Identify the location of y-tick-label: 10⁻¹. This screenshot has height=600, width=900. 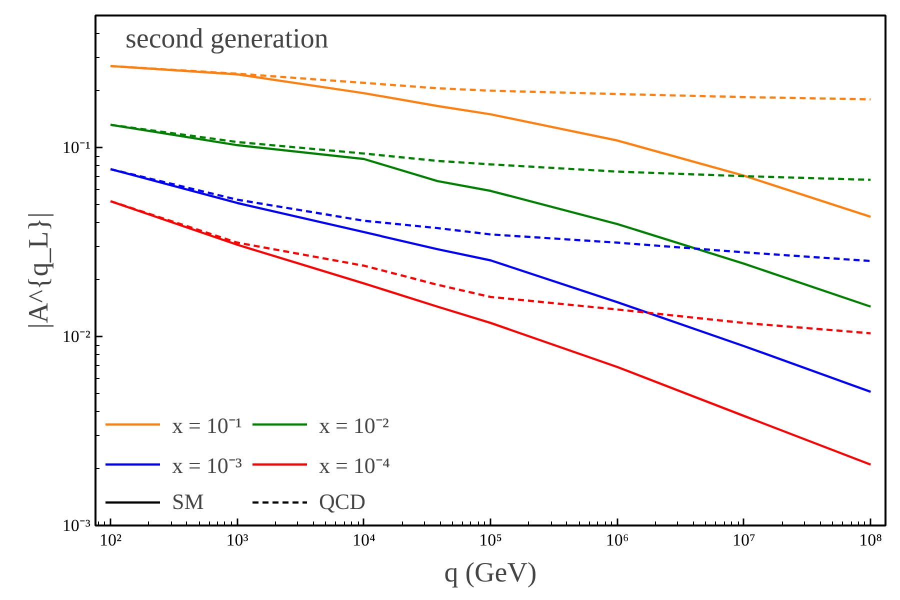
(76, 148).